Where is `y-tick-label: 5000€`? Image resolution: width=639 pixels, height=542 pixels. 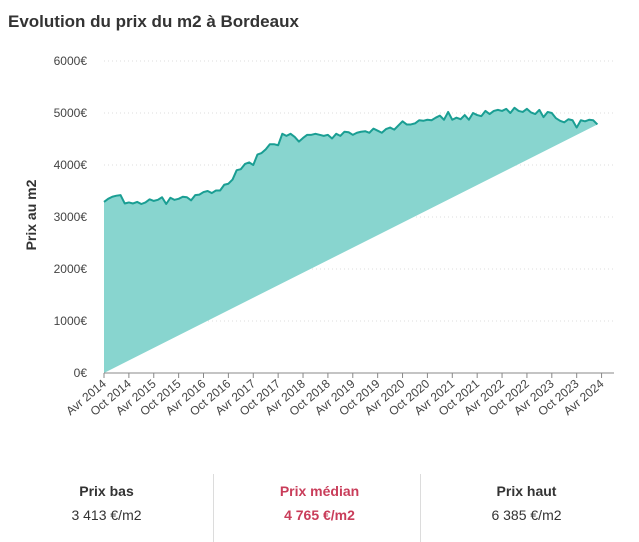 y-tick-label: 5000€ is located at coordinates (71, 113).